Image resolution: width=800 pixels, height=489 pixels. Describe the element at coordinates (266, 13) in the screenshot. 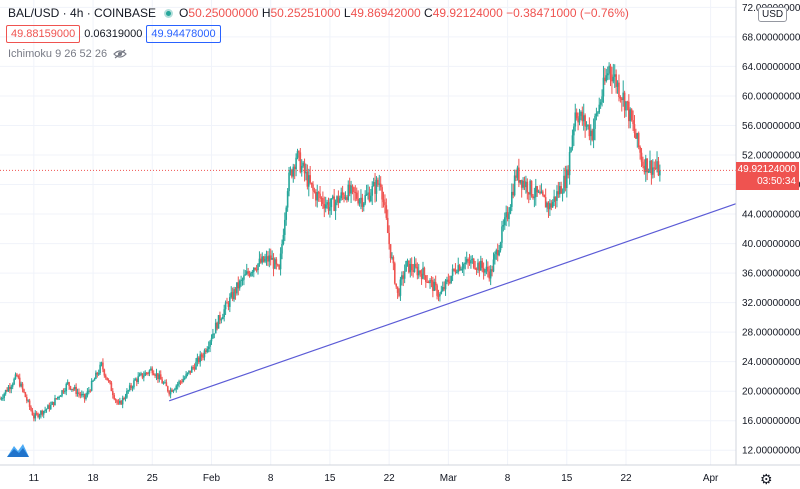

I see `high-key: H` at that location.